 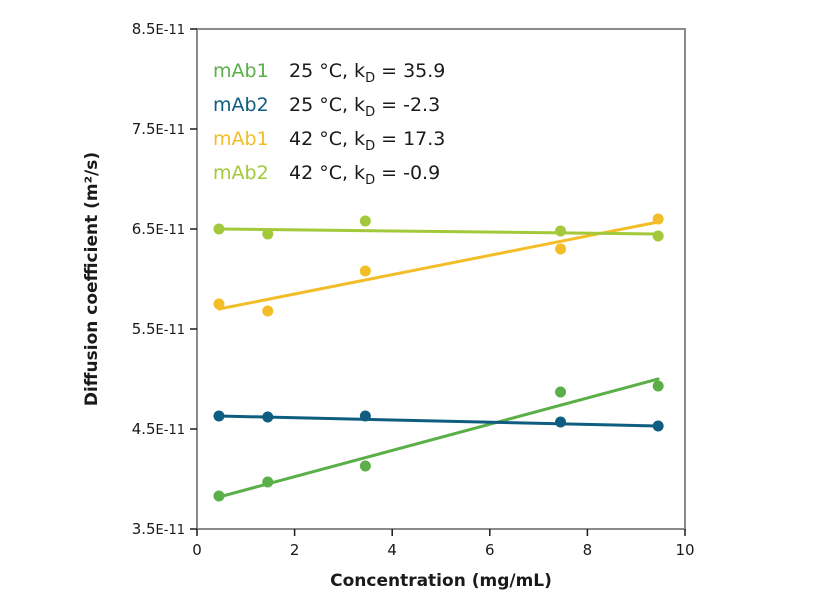 I want to click on x-tick-label: 0, so click(x=197, y=550).